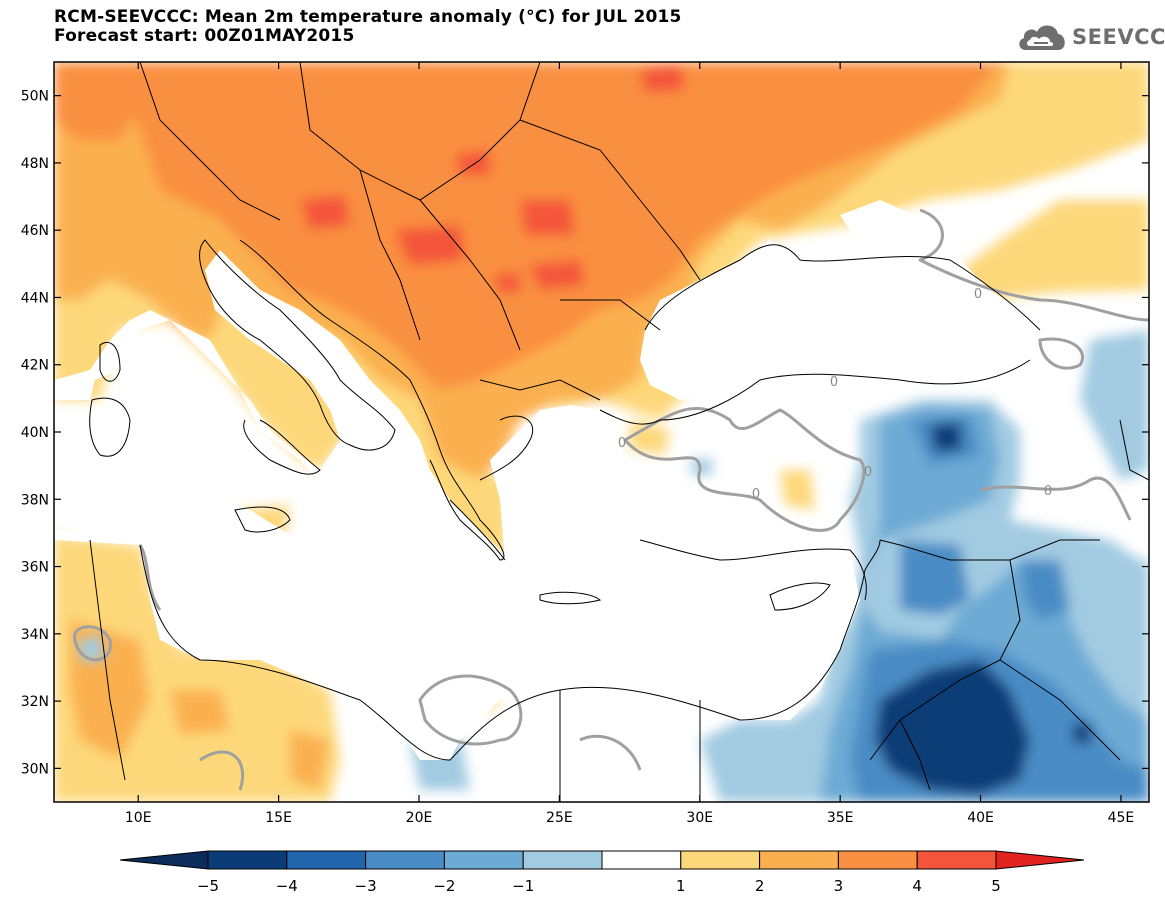  Describe the element at coordinates (1042, 37) in the screenshot. I see `cloud-icon` at that location.